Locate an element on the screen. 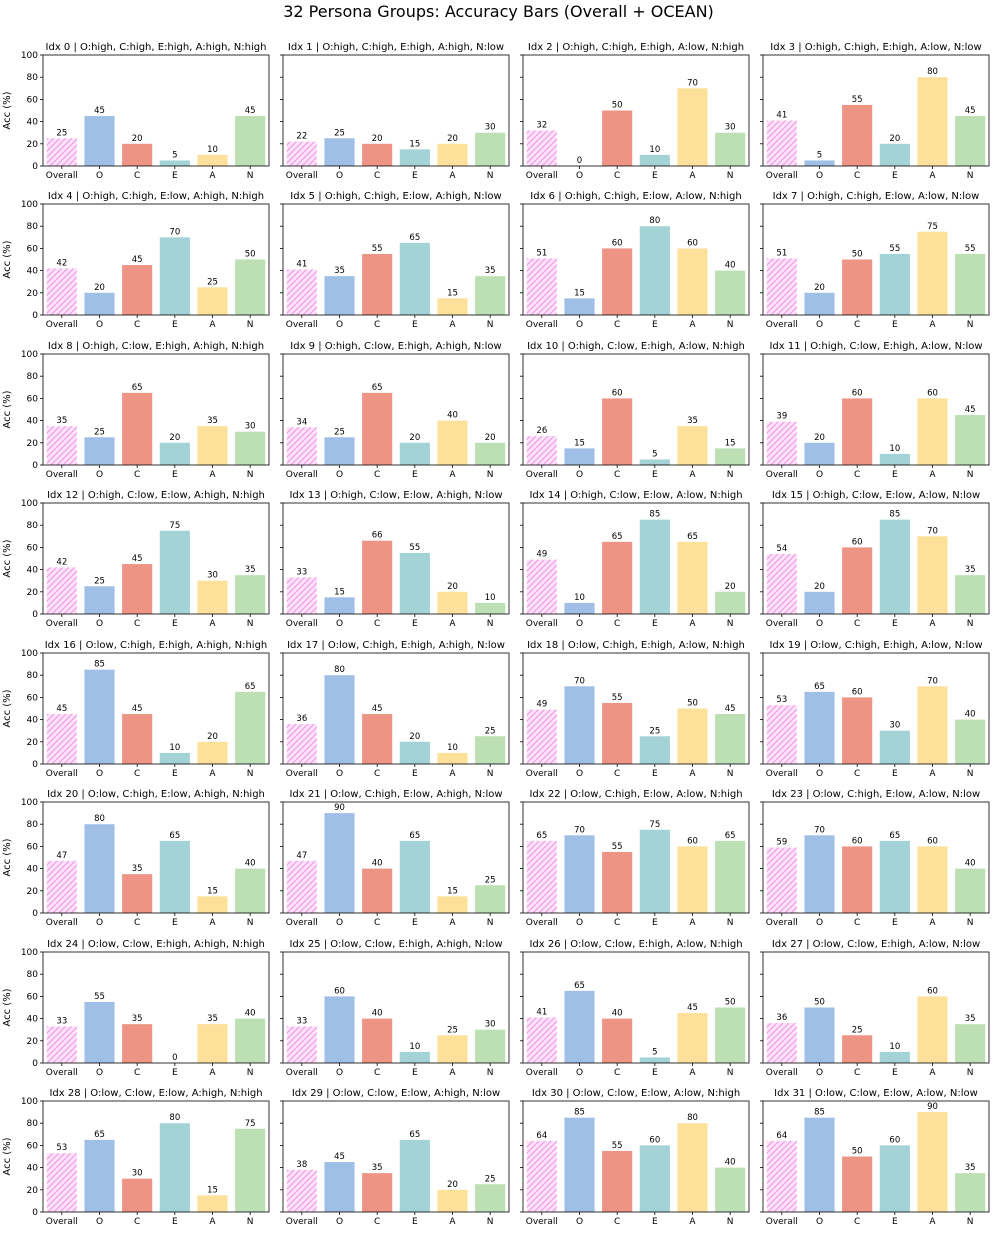 The width and height of the screenshot is (997, 1235). value-label: 34 is located at coordinates (301, 422).